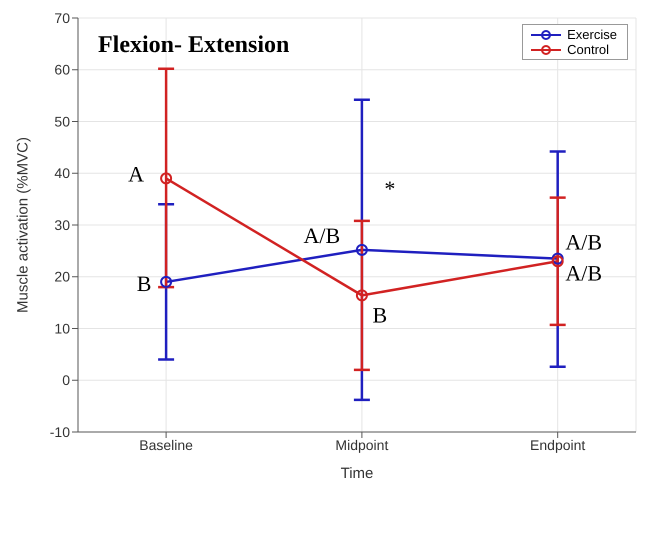 This screenshot has width=655, height=536. Describe the element at coordinates (136, 173) in the screenshot. I see `annotation: A` at that location.